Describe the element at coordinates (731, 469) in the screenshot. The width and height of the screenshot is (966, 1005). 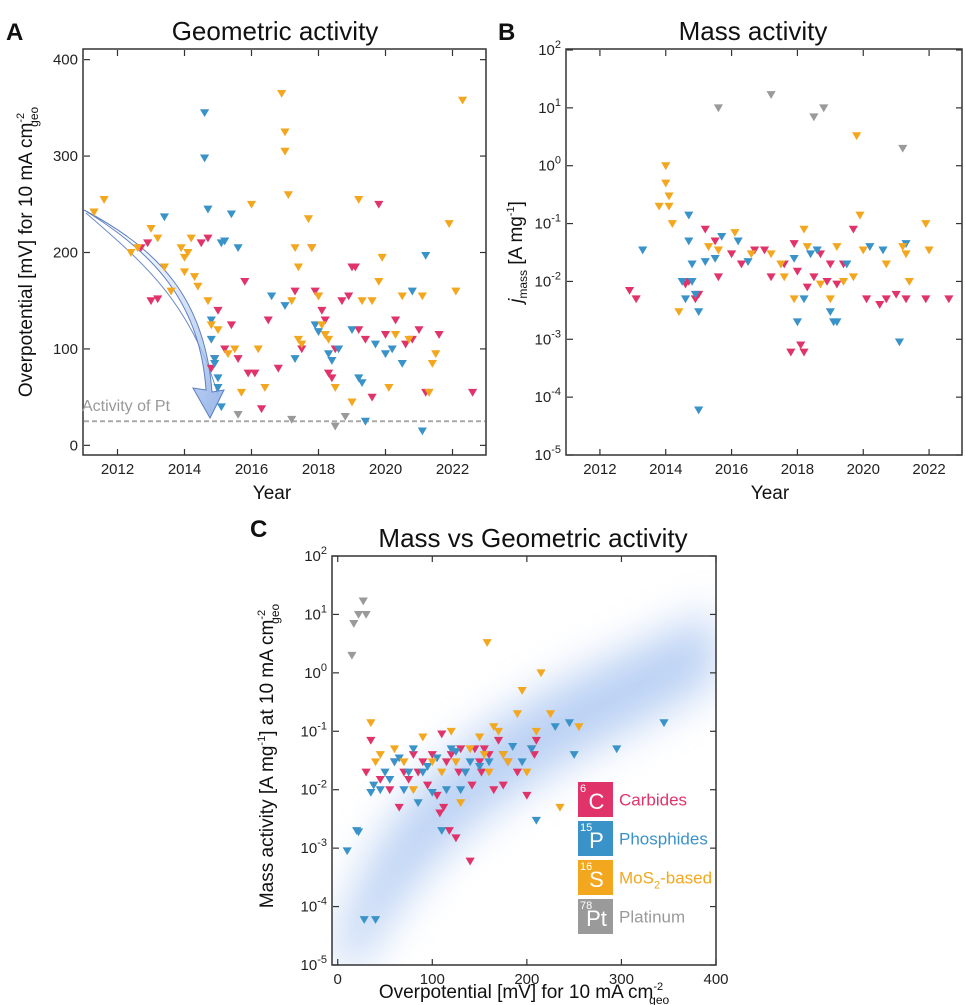
I see `tick-label: 2016` at that location.